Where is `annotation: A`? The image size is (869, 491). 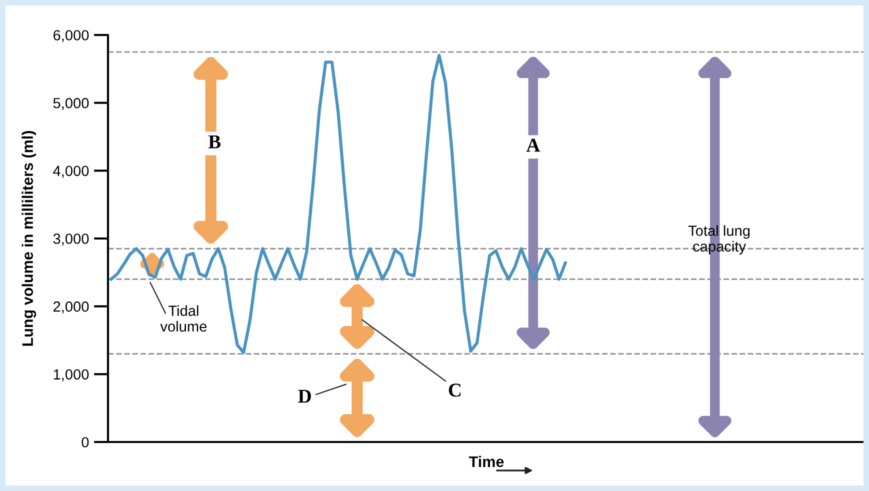 annotation: A is located at coordinates (533, 145).